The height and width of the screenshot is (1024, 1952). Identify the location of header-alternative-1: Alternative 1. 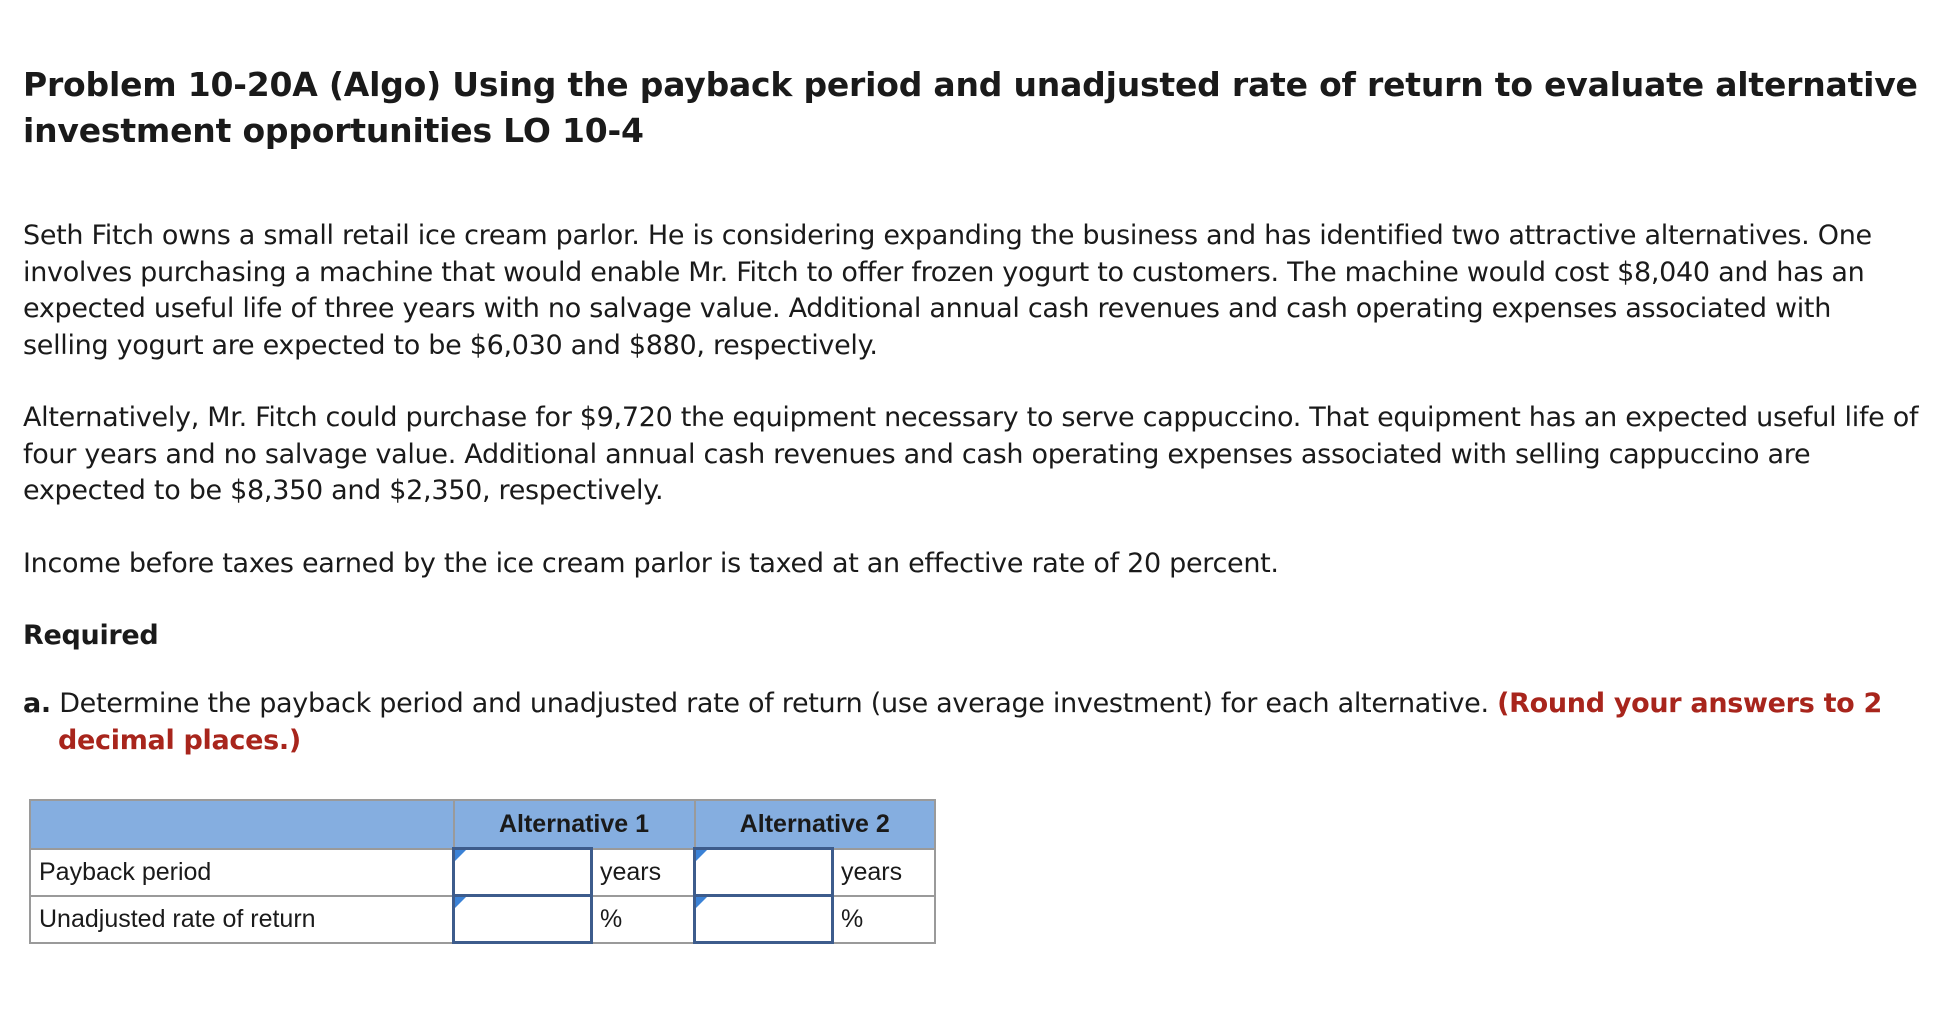
(574, 824).